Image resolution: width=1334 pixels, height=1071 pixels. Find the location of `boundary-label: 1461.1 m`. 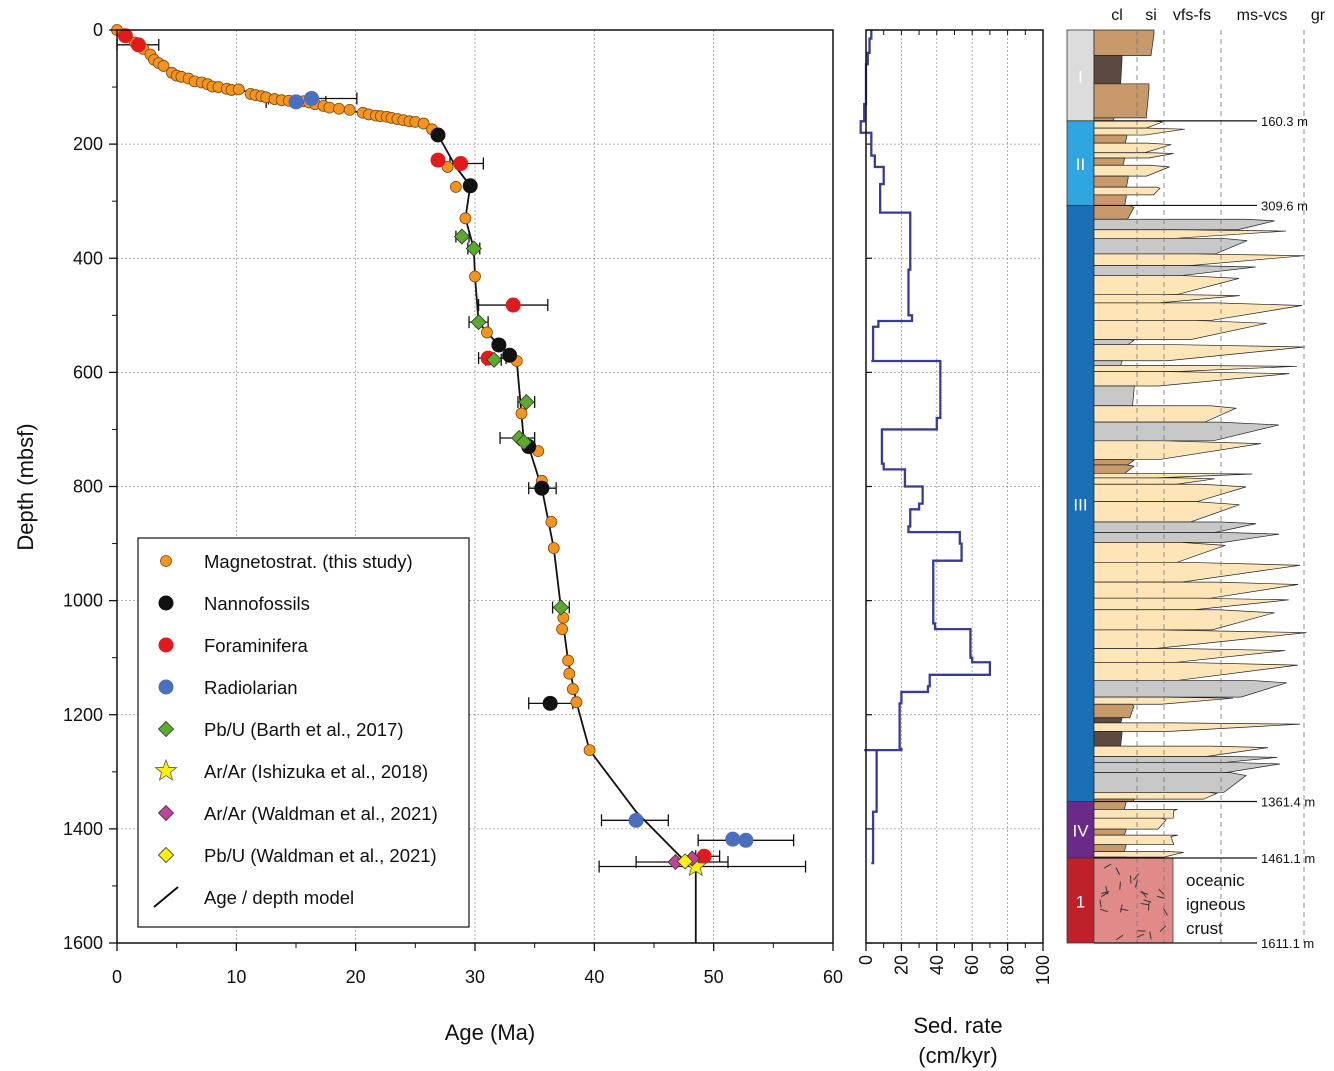

boundary-label: 1461.1 m is located at coordinates (1288, 858).